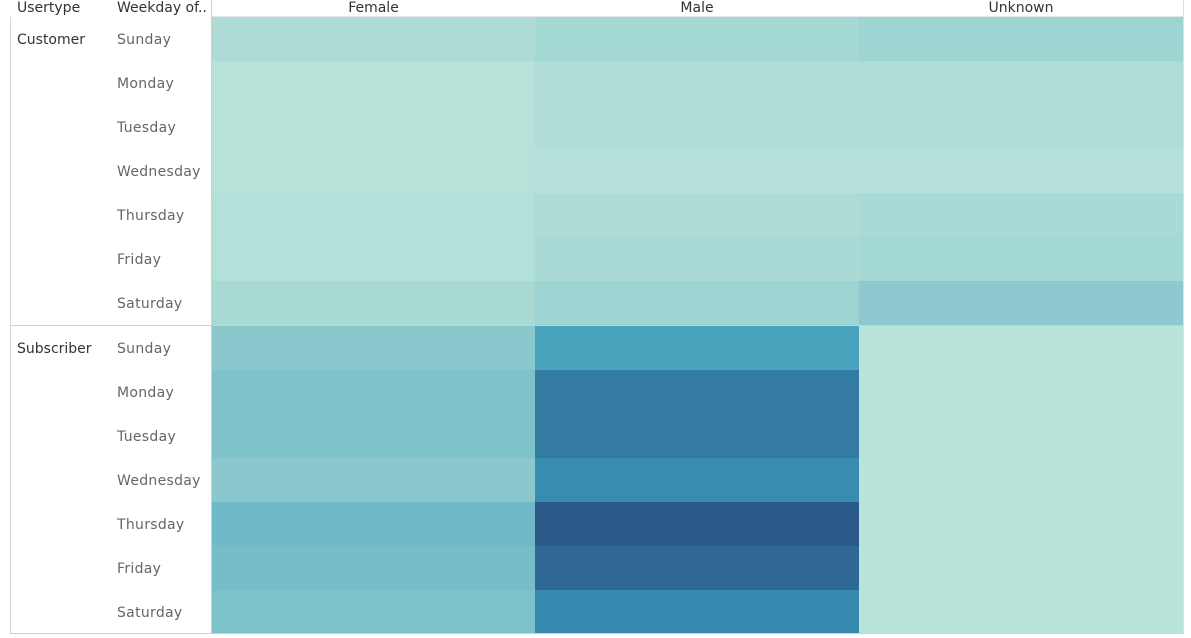 The height and width of the screenshot is (638, 1191). Describe the element at coordinates (697, 524) in the screenshot. I see `heatmap-cell-subscriber-thursday-male` at that location.